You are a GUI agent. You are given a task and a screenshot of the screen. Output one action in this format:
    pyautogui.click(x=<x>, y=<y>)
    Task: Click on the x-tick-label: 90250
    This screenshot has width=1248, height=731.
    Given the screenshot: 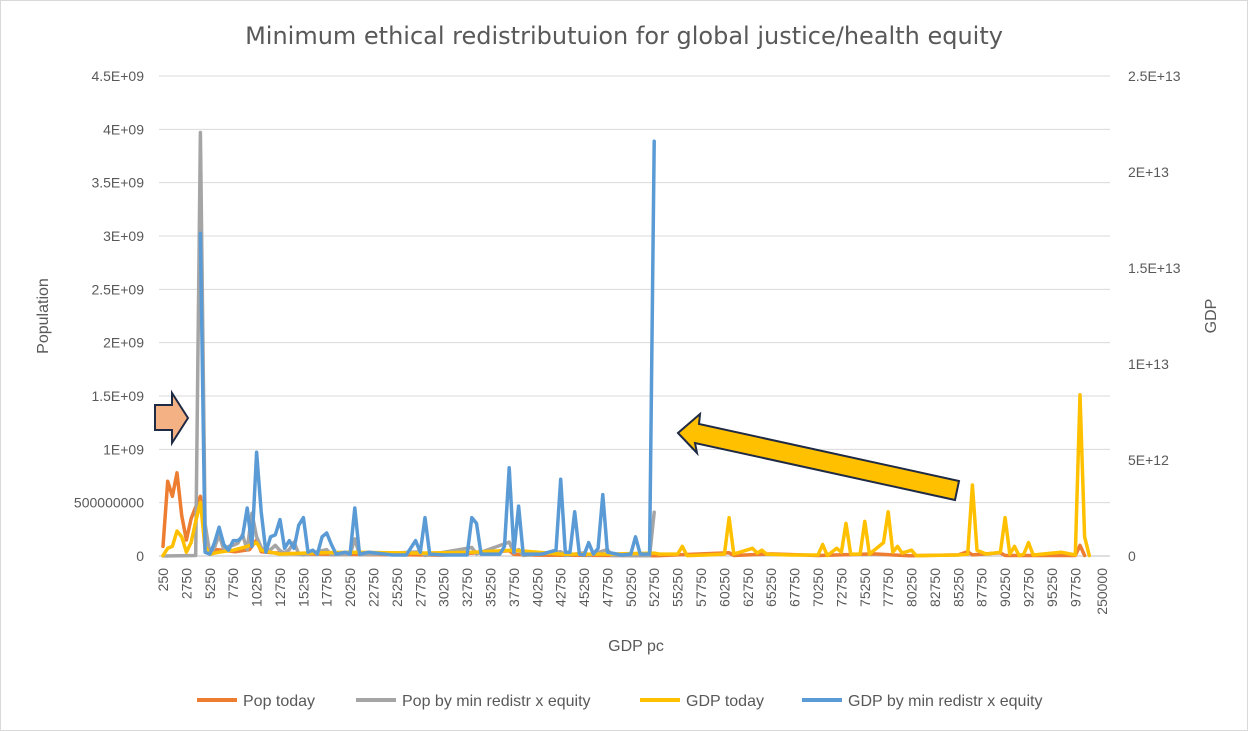 What is the action you would take?
    pyautogui.click(x=1005, y=587)
    